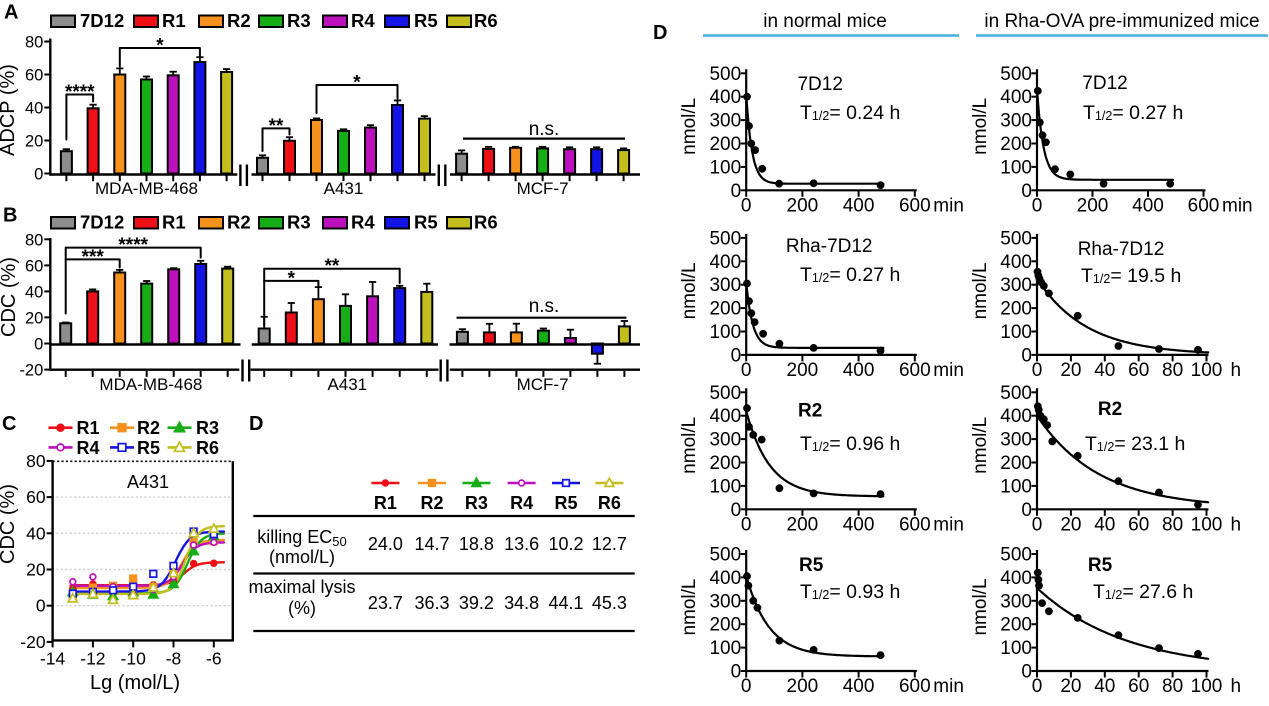 The width and height of the screenshot is (1269, 706). What do you see at coordinates (431, 603) in the screenshot?
I see `svg-text: 36.3` at bounding box center [431, 603].